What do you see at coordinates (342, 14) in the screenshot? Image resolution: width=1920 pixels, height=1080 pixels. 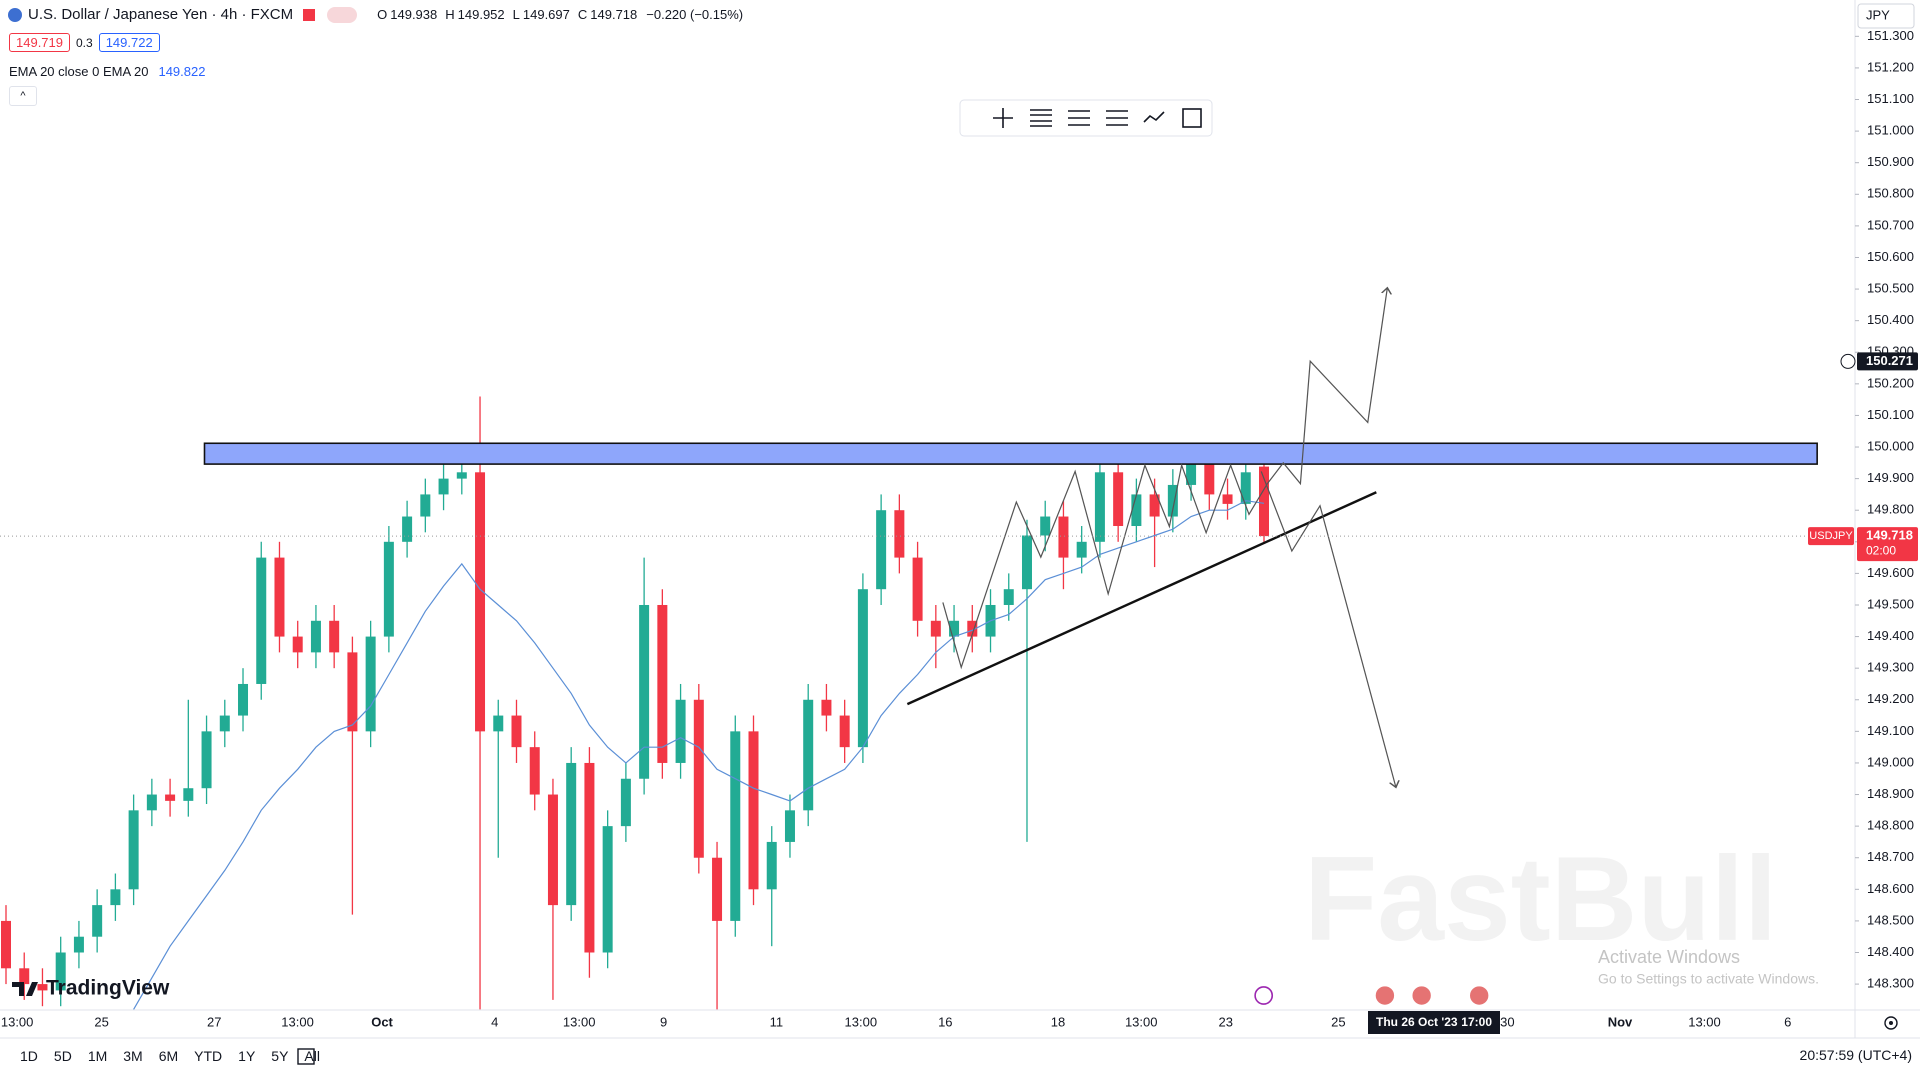 I see `data-status` at bounding box center [342, 14].